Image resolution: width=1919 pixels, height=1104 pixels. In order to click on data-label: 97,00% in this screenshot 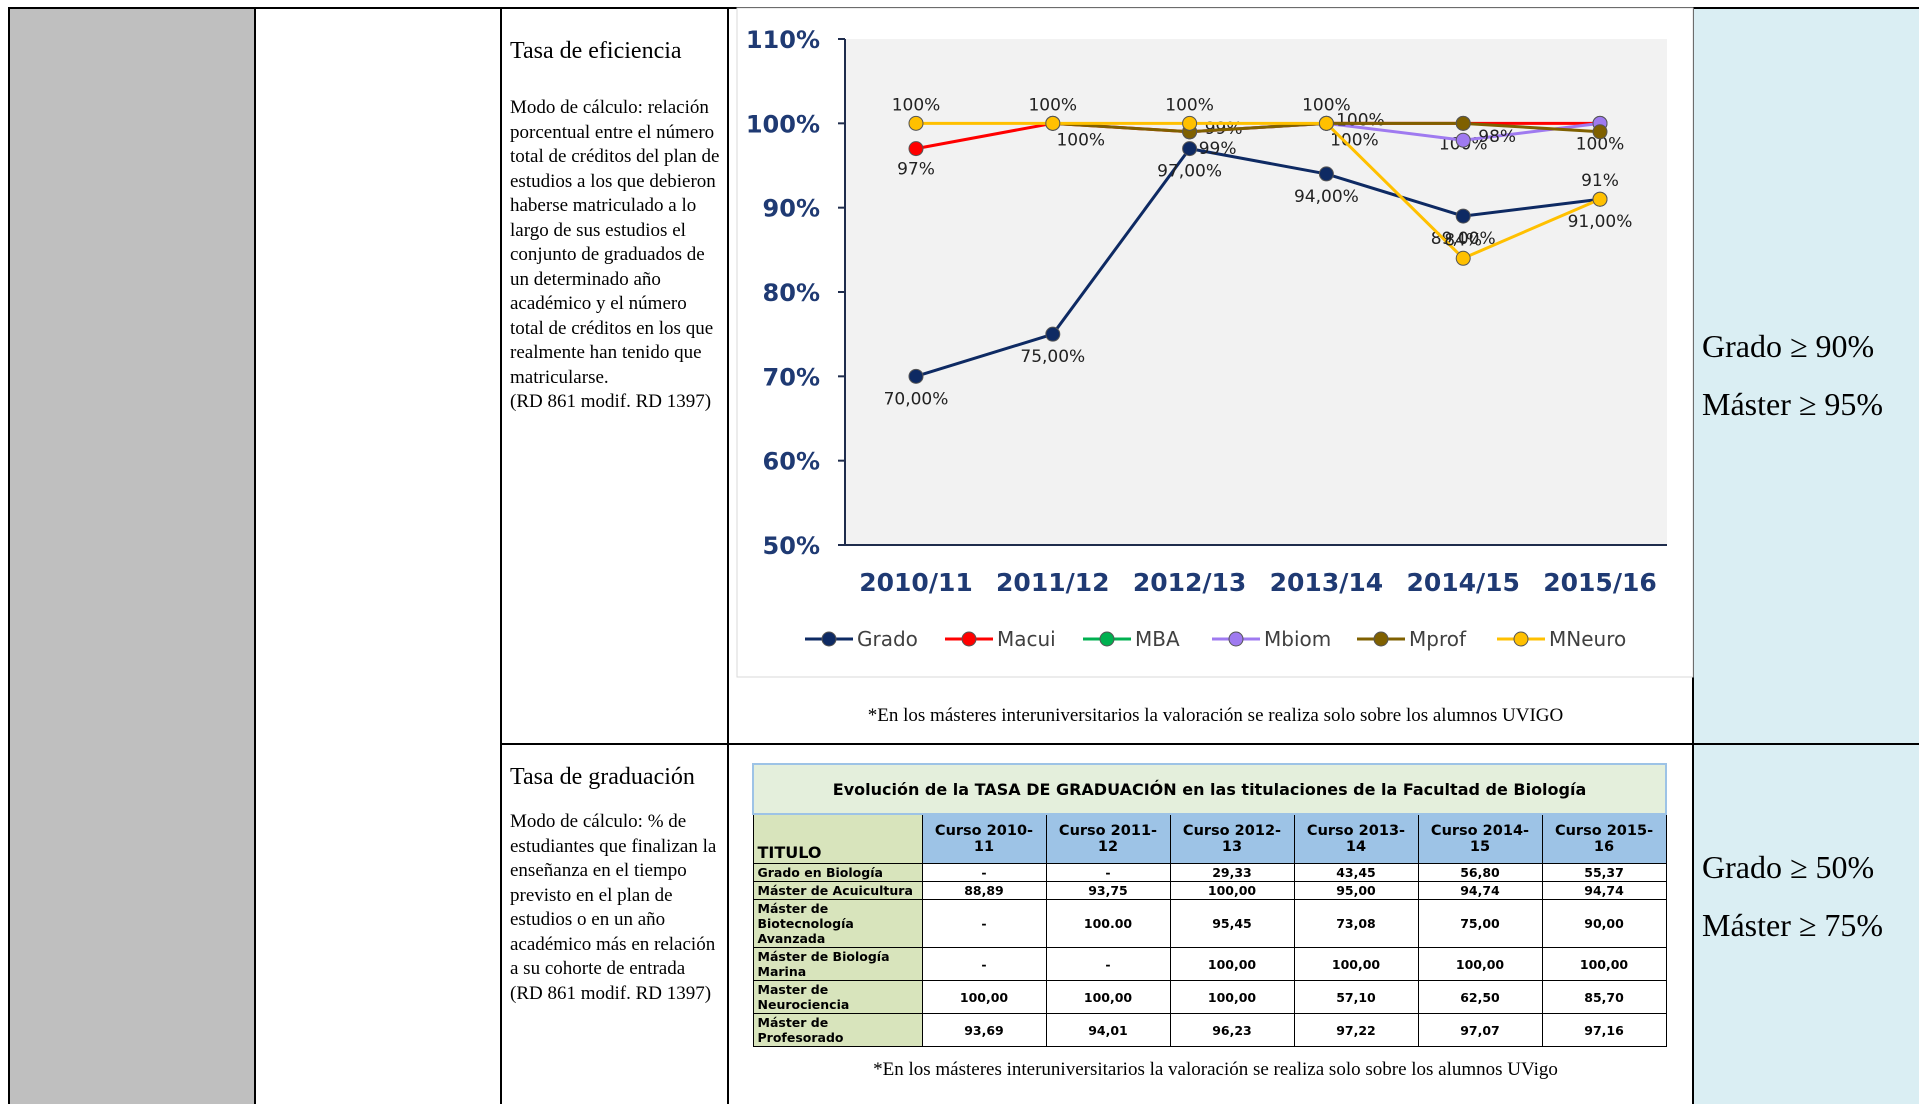, I will do `click(1189, 172)`.